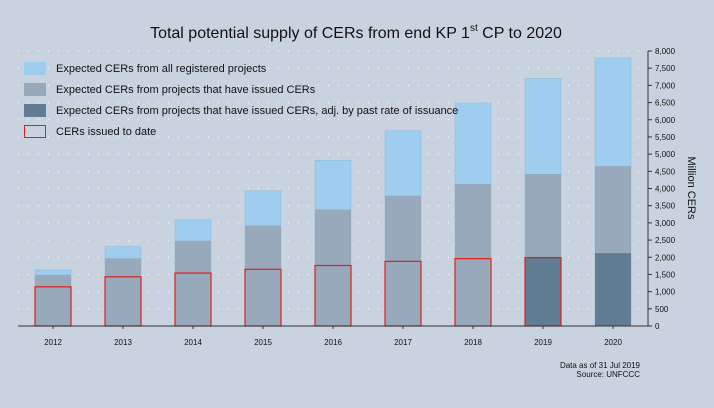 The width and height of the screenshot is (714, 408). Describe the element at coordinates (263, 275) in the screenshot. I see `bar-series2-2015` at that location.